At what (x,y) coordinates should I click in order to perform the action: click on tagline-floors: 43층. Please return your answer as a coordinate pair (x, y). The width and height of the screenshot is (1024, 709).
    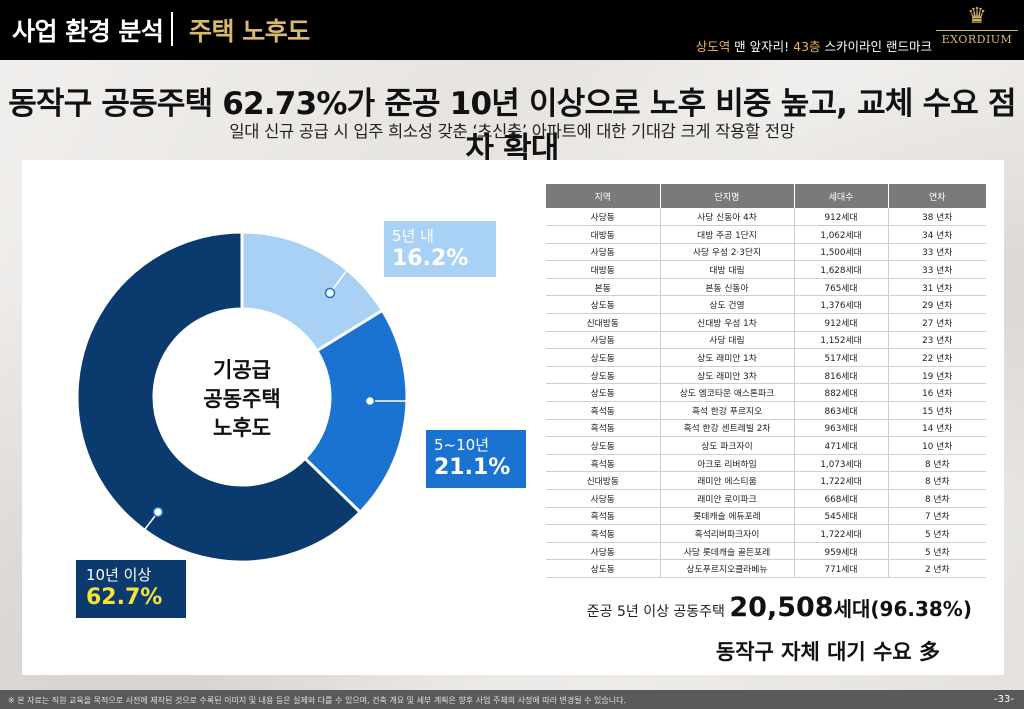
    Looking at the image, I should click on (807, 46).